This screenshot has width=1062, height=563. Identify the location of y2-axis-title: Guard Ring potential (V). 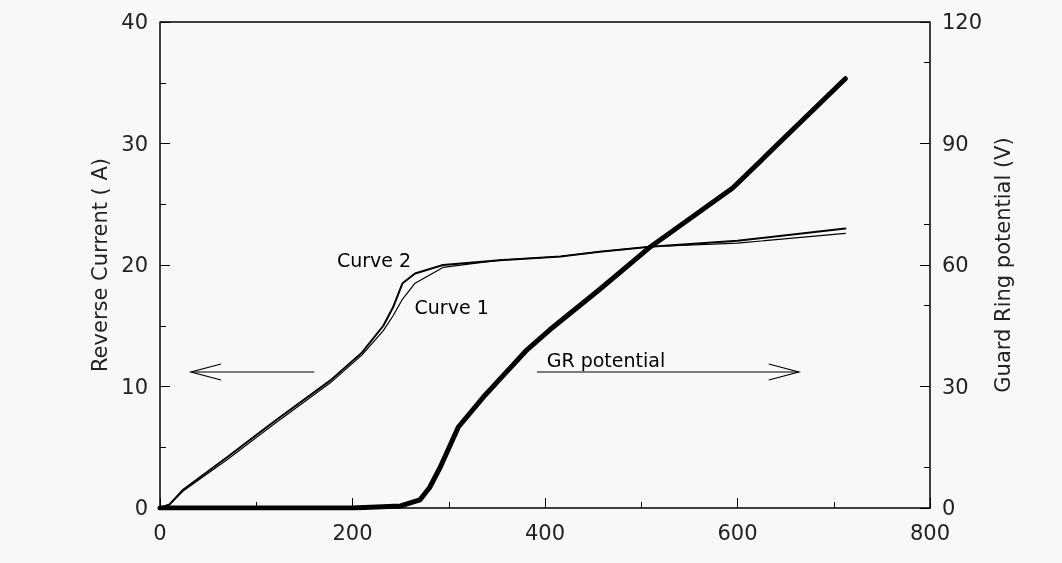
(1003, 265).